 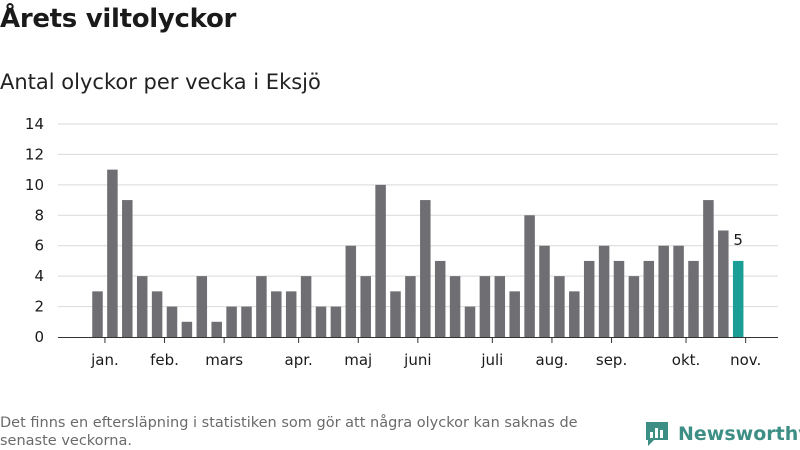 I want to click on y-tick-label: 8, so click(x=39, y=215).